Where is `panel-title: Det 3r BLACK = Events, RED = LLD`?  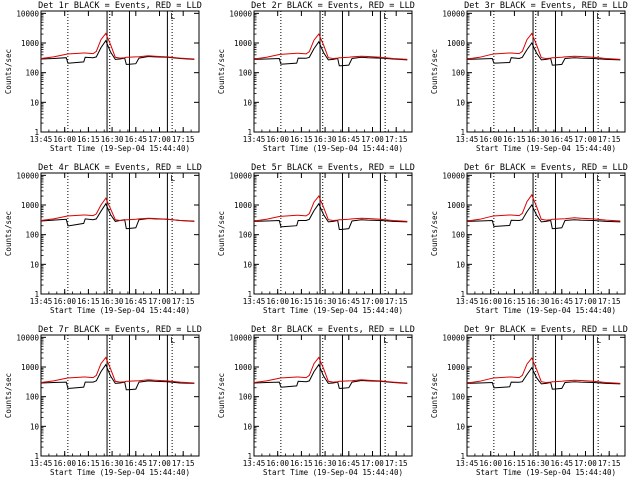
panel-title: Det 3r BLACK = Events, RED = LLD is located at coordinates (546, 6).